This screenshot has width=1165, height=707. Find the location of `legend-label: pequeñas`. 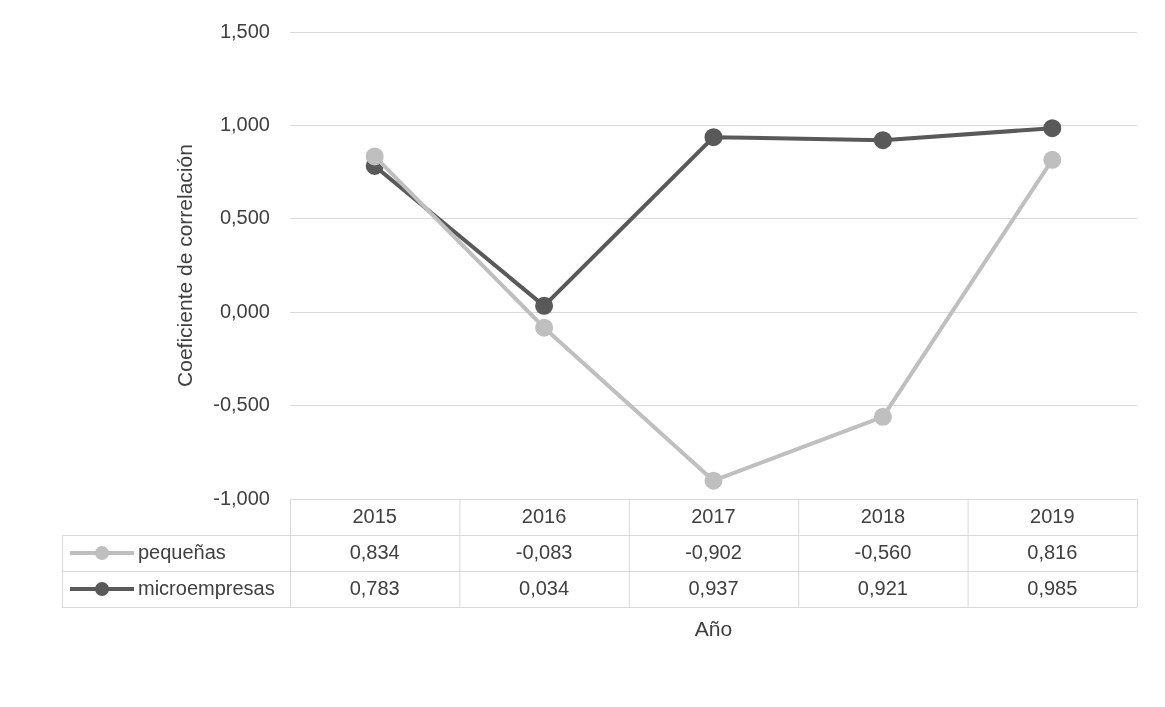

legend-label: pequeñas is located at coordinates (182, 551).